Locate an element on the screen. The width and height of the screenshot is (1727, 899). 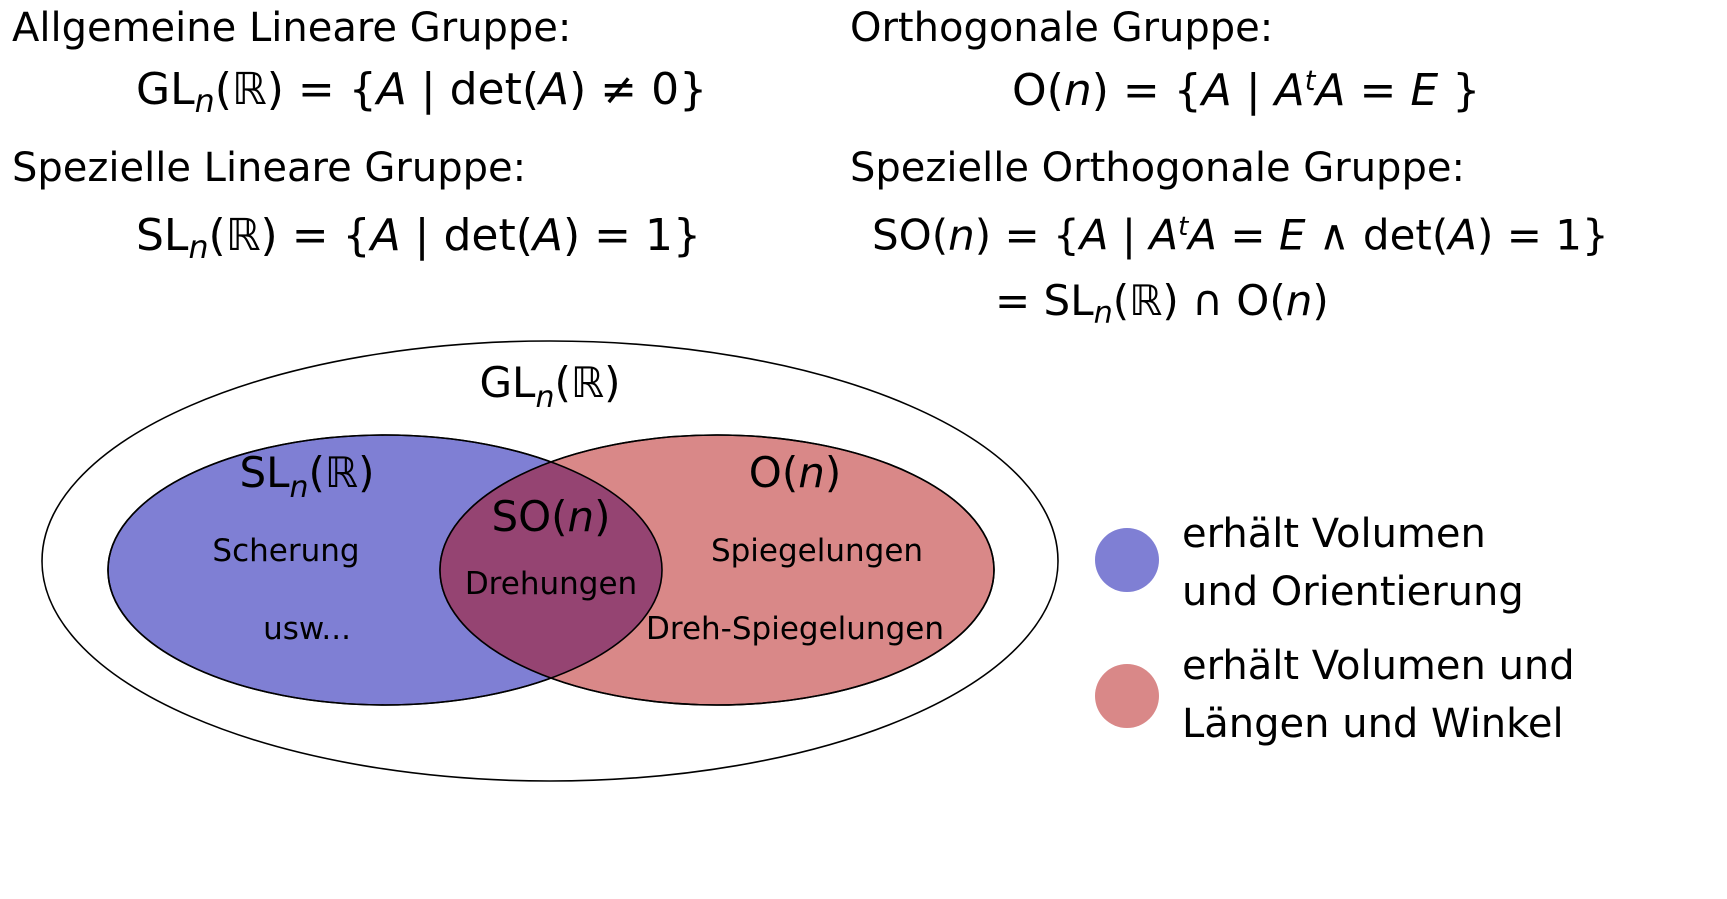
gl-formula: GLn(ℝ) = {A | det(A) ≠ 0} is located at coordinates (422, 92).